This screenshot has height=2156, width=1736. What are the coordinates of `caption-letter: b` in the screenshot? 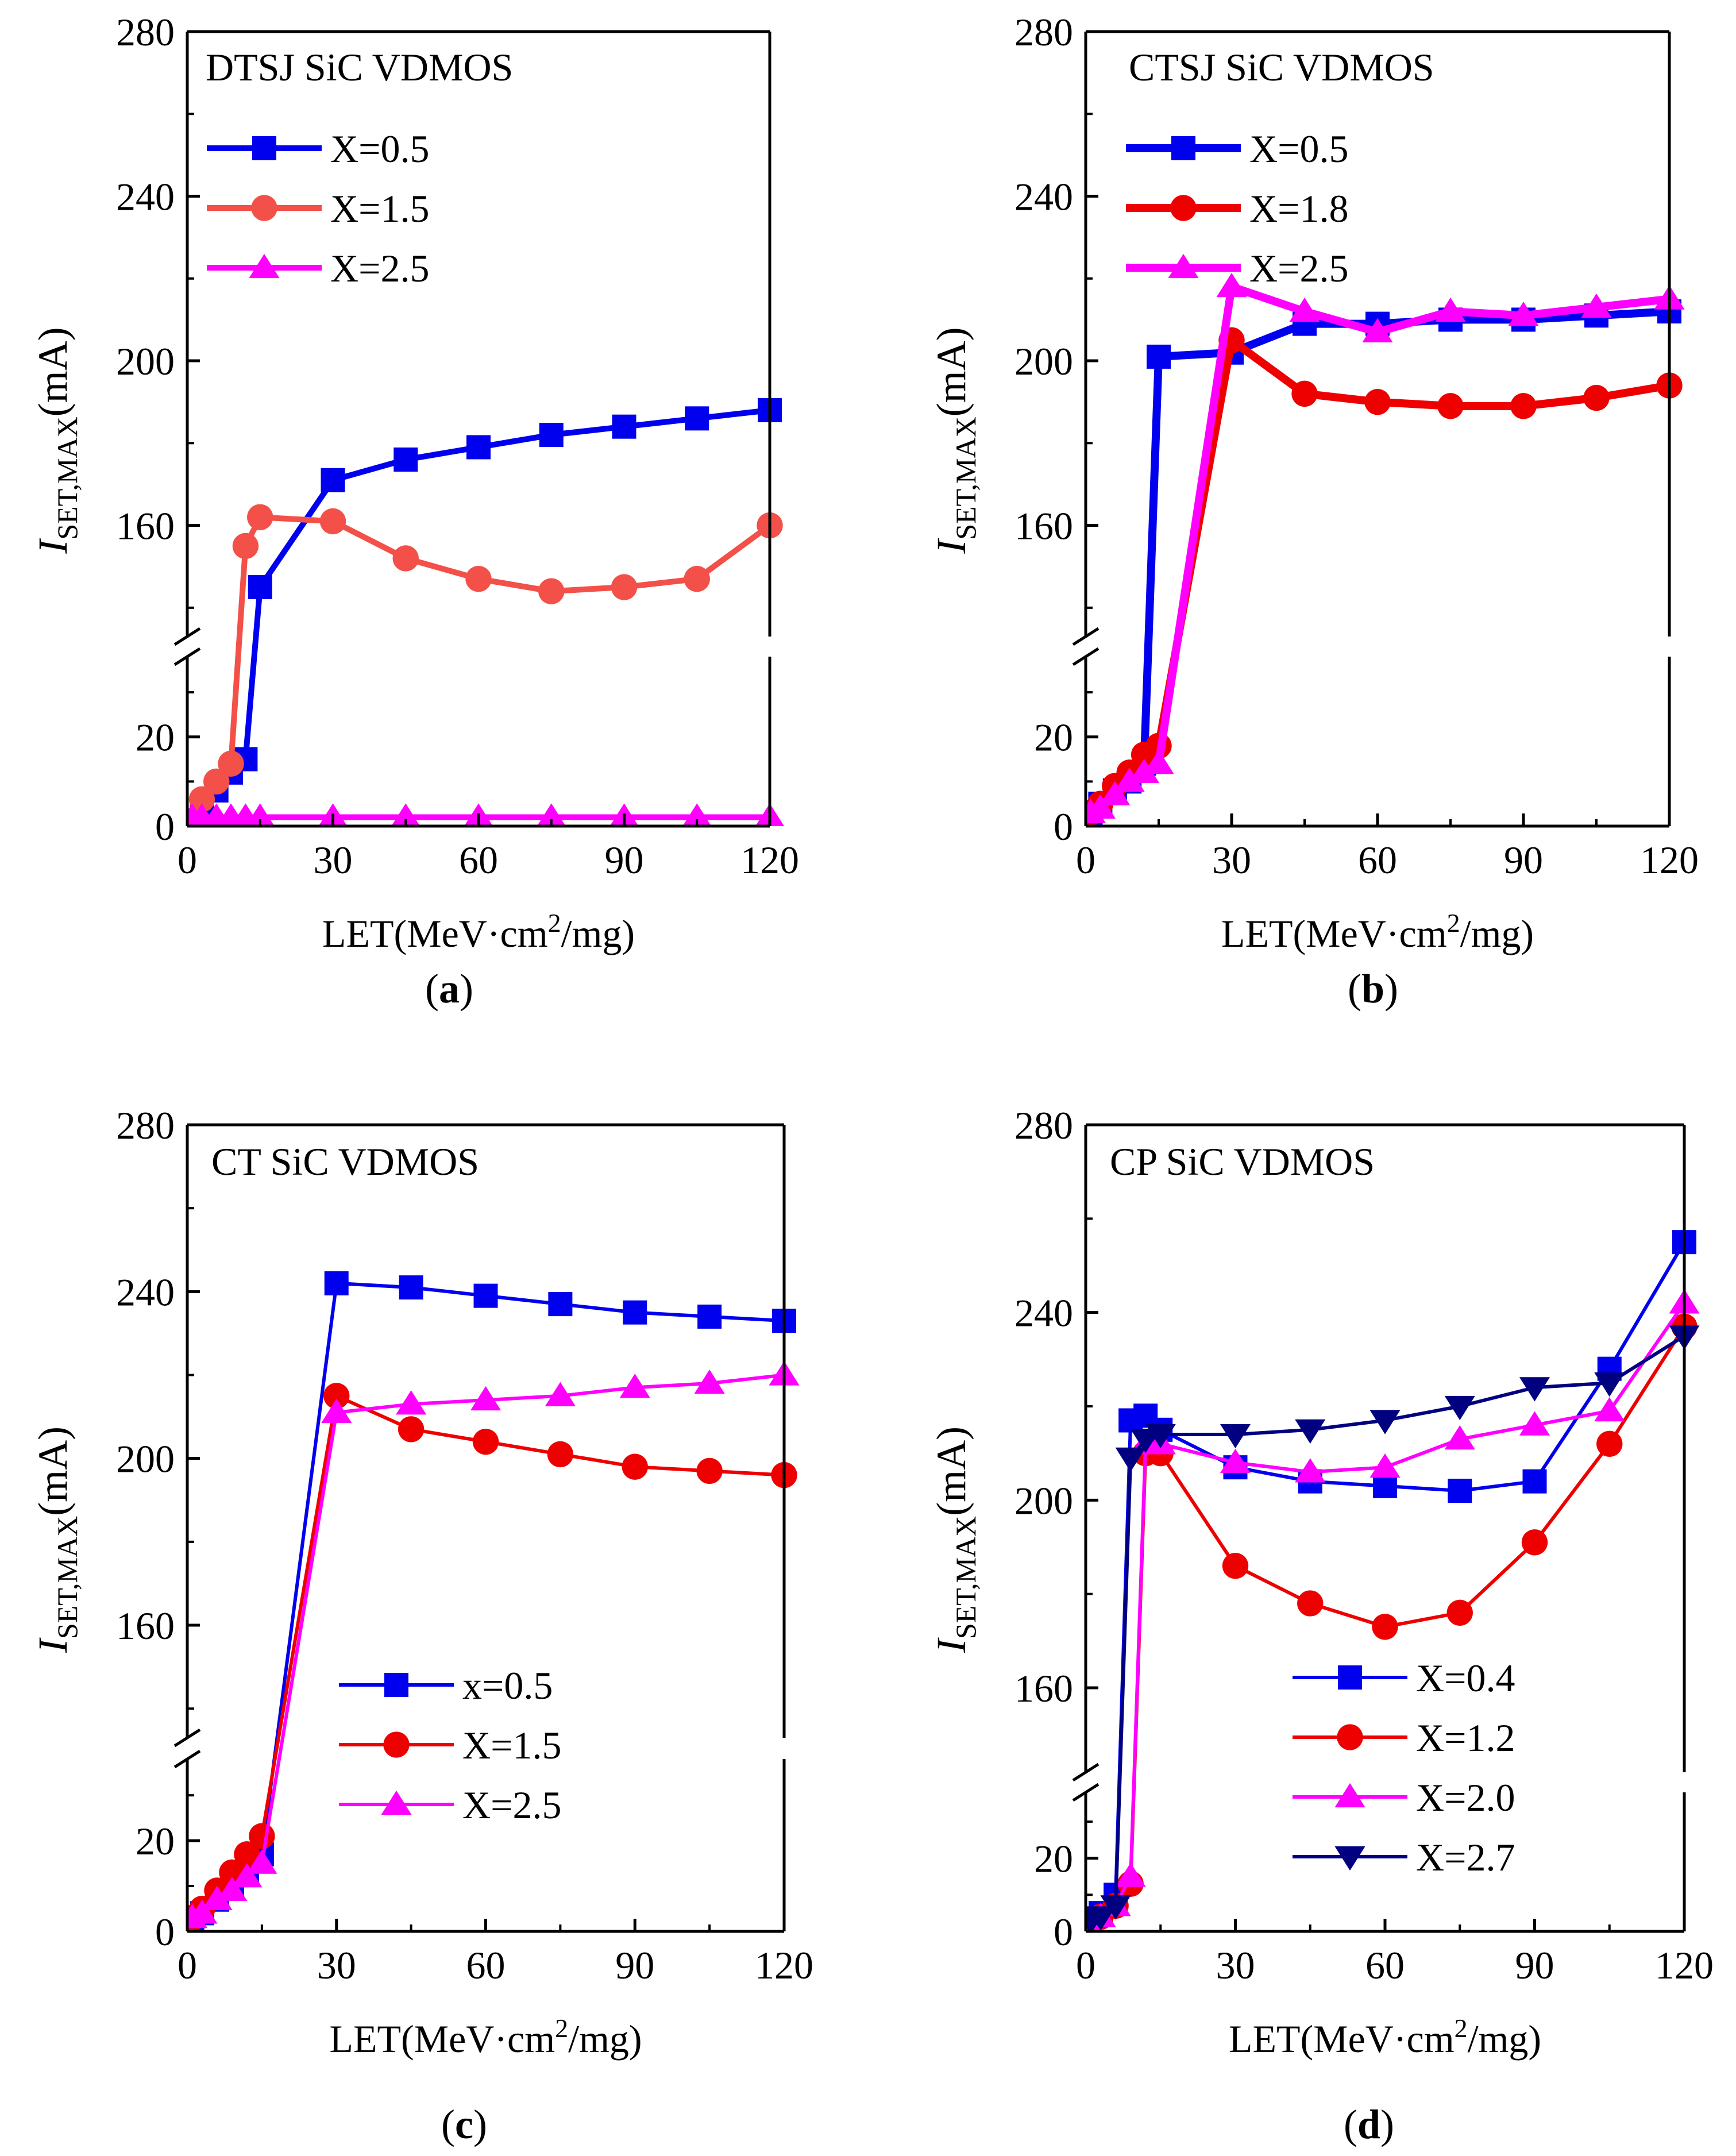 It's located at (1372, 989).